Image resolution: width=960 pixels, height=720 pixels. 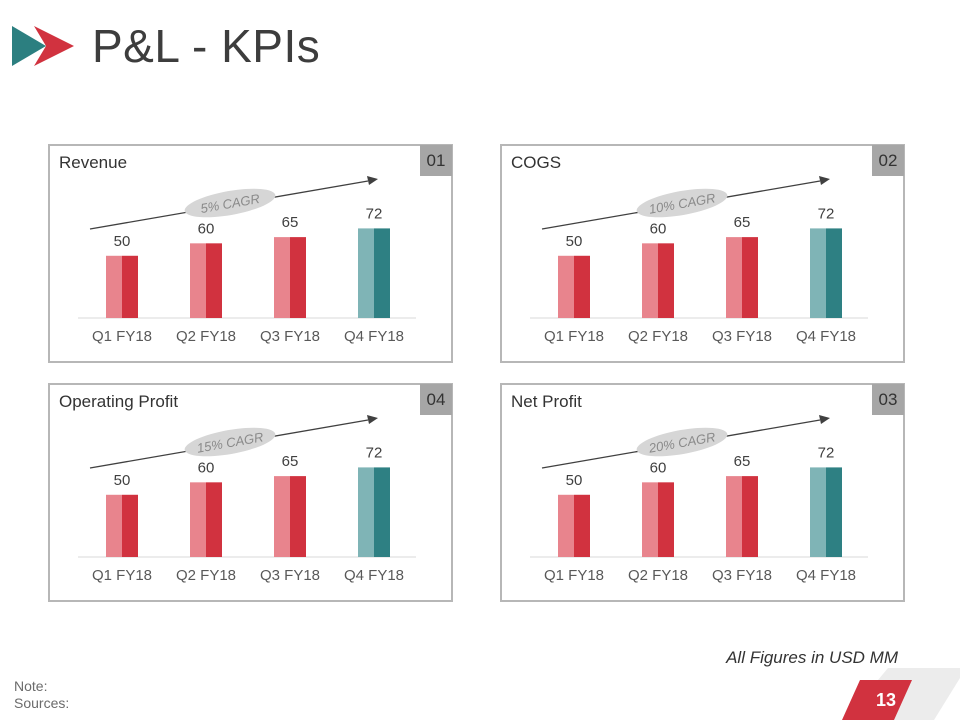 I want to click on panel-title: COGS, so click(x=536, y=162).